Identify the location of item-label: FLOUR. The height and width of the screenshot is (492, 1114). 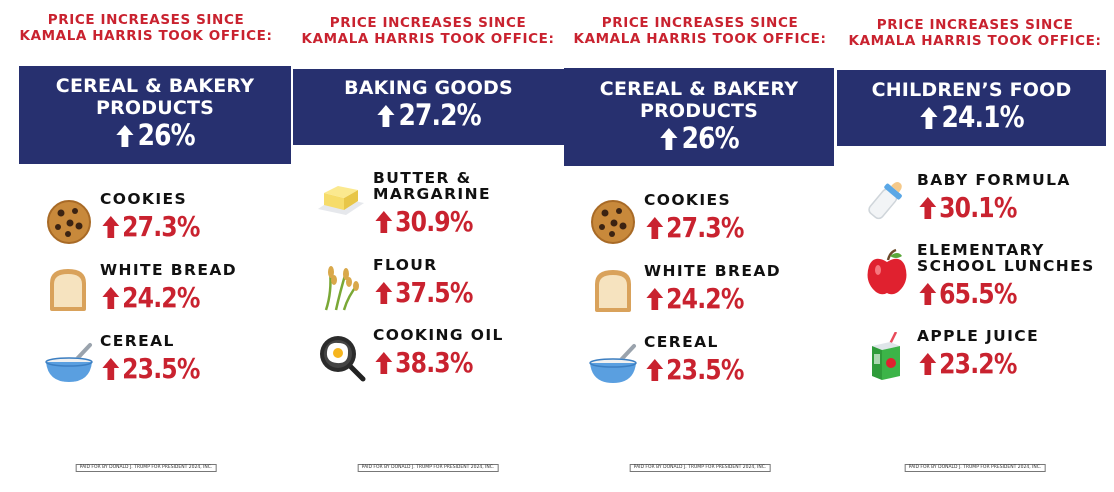
(405, 265).